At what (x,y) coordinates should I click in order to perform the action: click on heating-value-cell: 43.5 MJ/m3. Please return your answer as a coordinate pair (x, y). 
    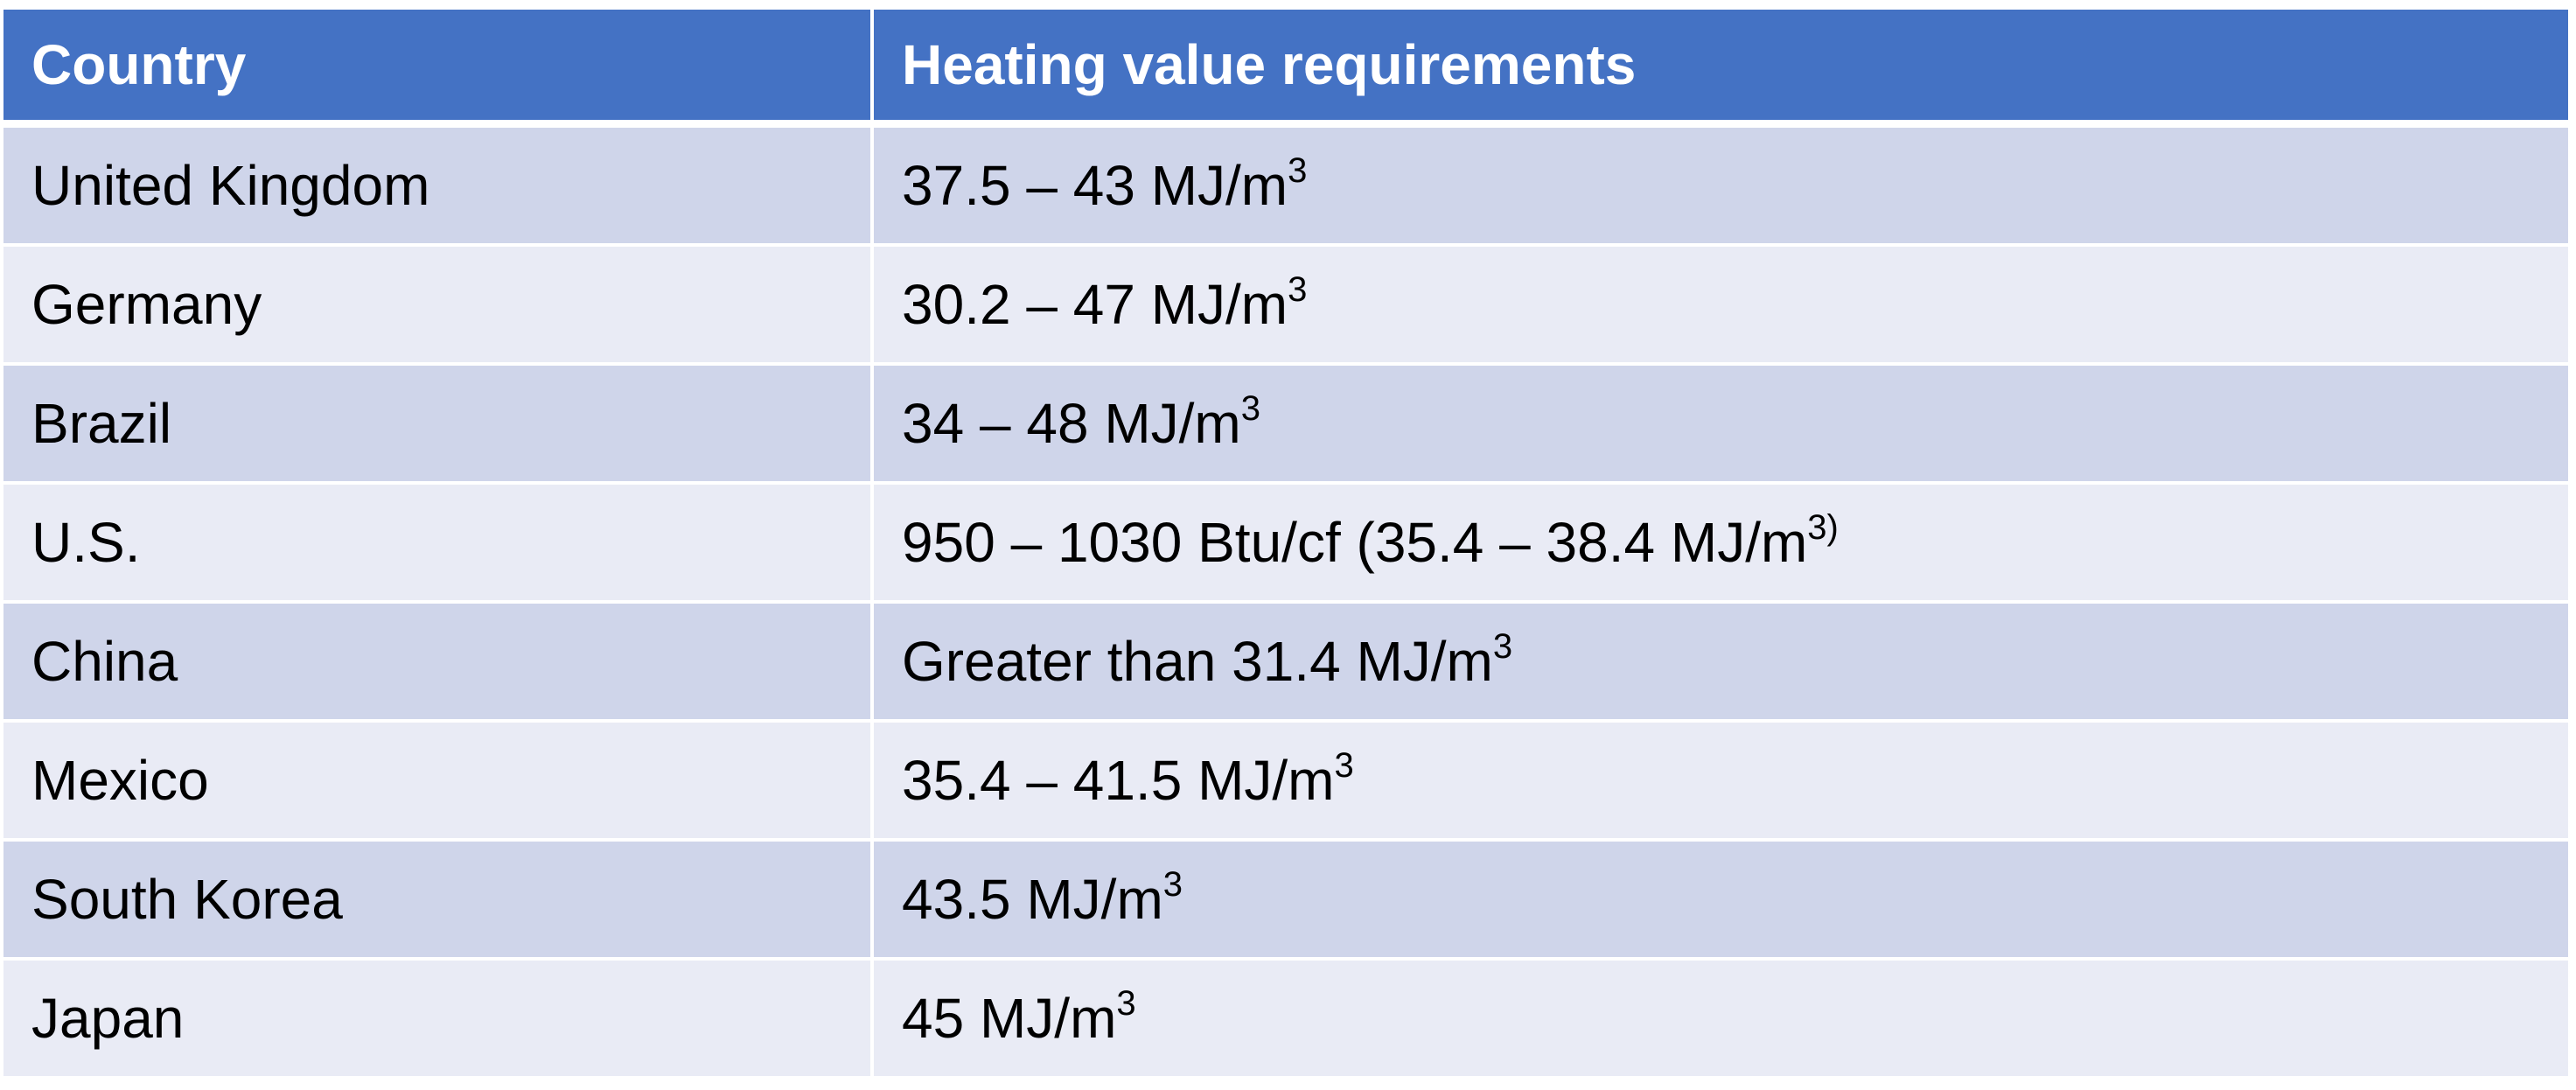
    Looking at the image, I should click on (1719, 900).